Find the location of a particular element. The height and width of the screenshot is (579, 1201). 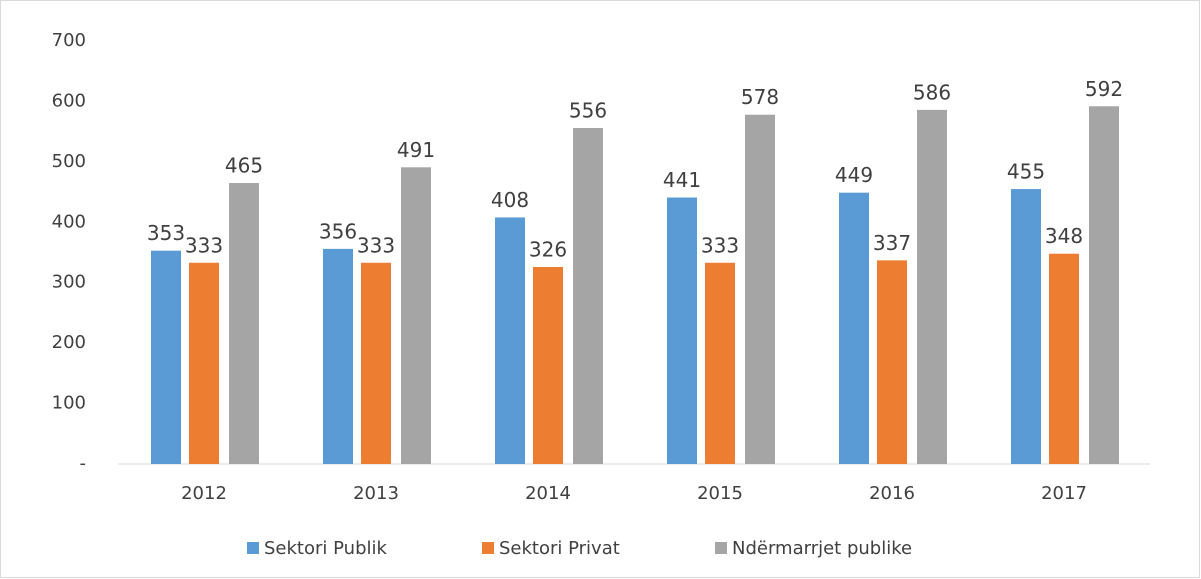

x-tick-label: 2017 is located at coordinates (1064, 493).